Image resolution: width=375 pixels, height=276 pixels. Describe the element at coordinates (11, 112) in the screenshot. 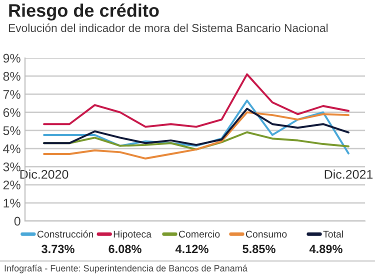

I see `y-tick-label: 6%` at that location.